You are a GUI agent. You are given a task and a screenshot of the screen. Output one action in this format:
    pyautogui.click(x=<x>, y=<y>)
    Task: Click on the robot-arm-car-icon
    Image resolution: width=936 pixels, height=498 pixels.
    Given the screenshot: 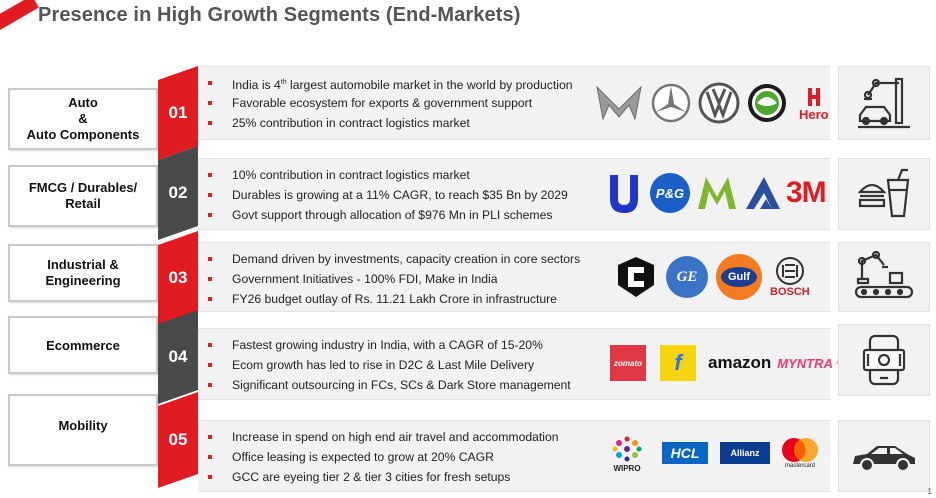 What is the action you would take?
    pyautogui.click(x=884, y=103)
    